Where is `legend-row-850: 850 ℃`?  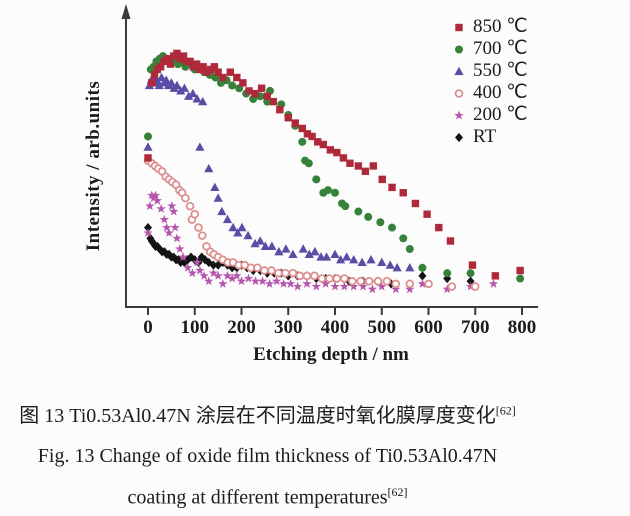 legend-row-850: 850 ℃ is located at coordinates (490, 26).